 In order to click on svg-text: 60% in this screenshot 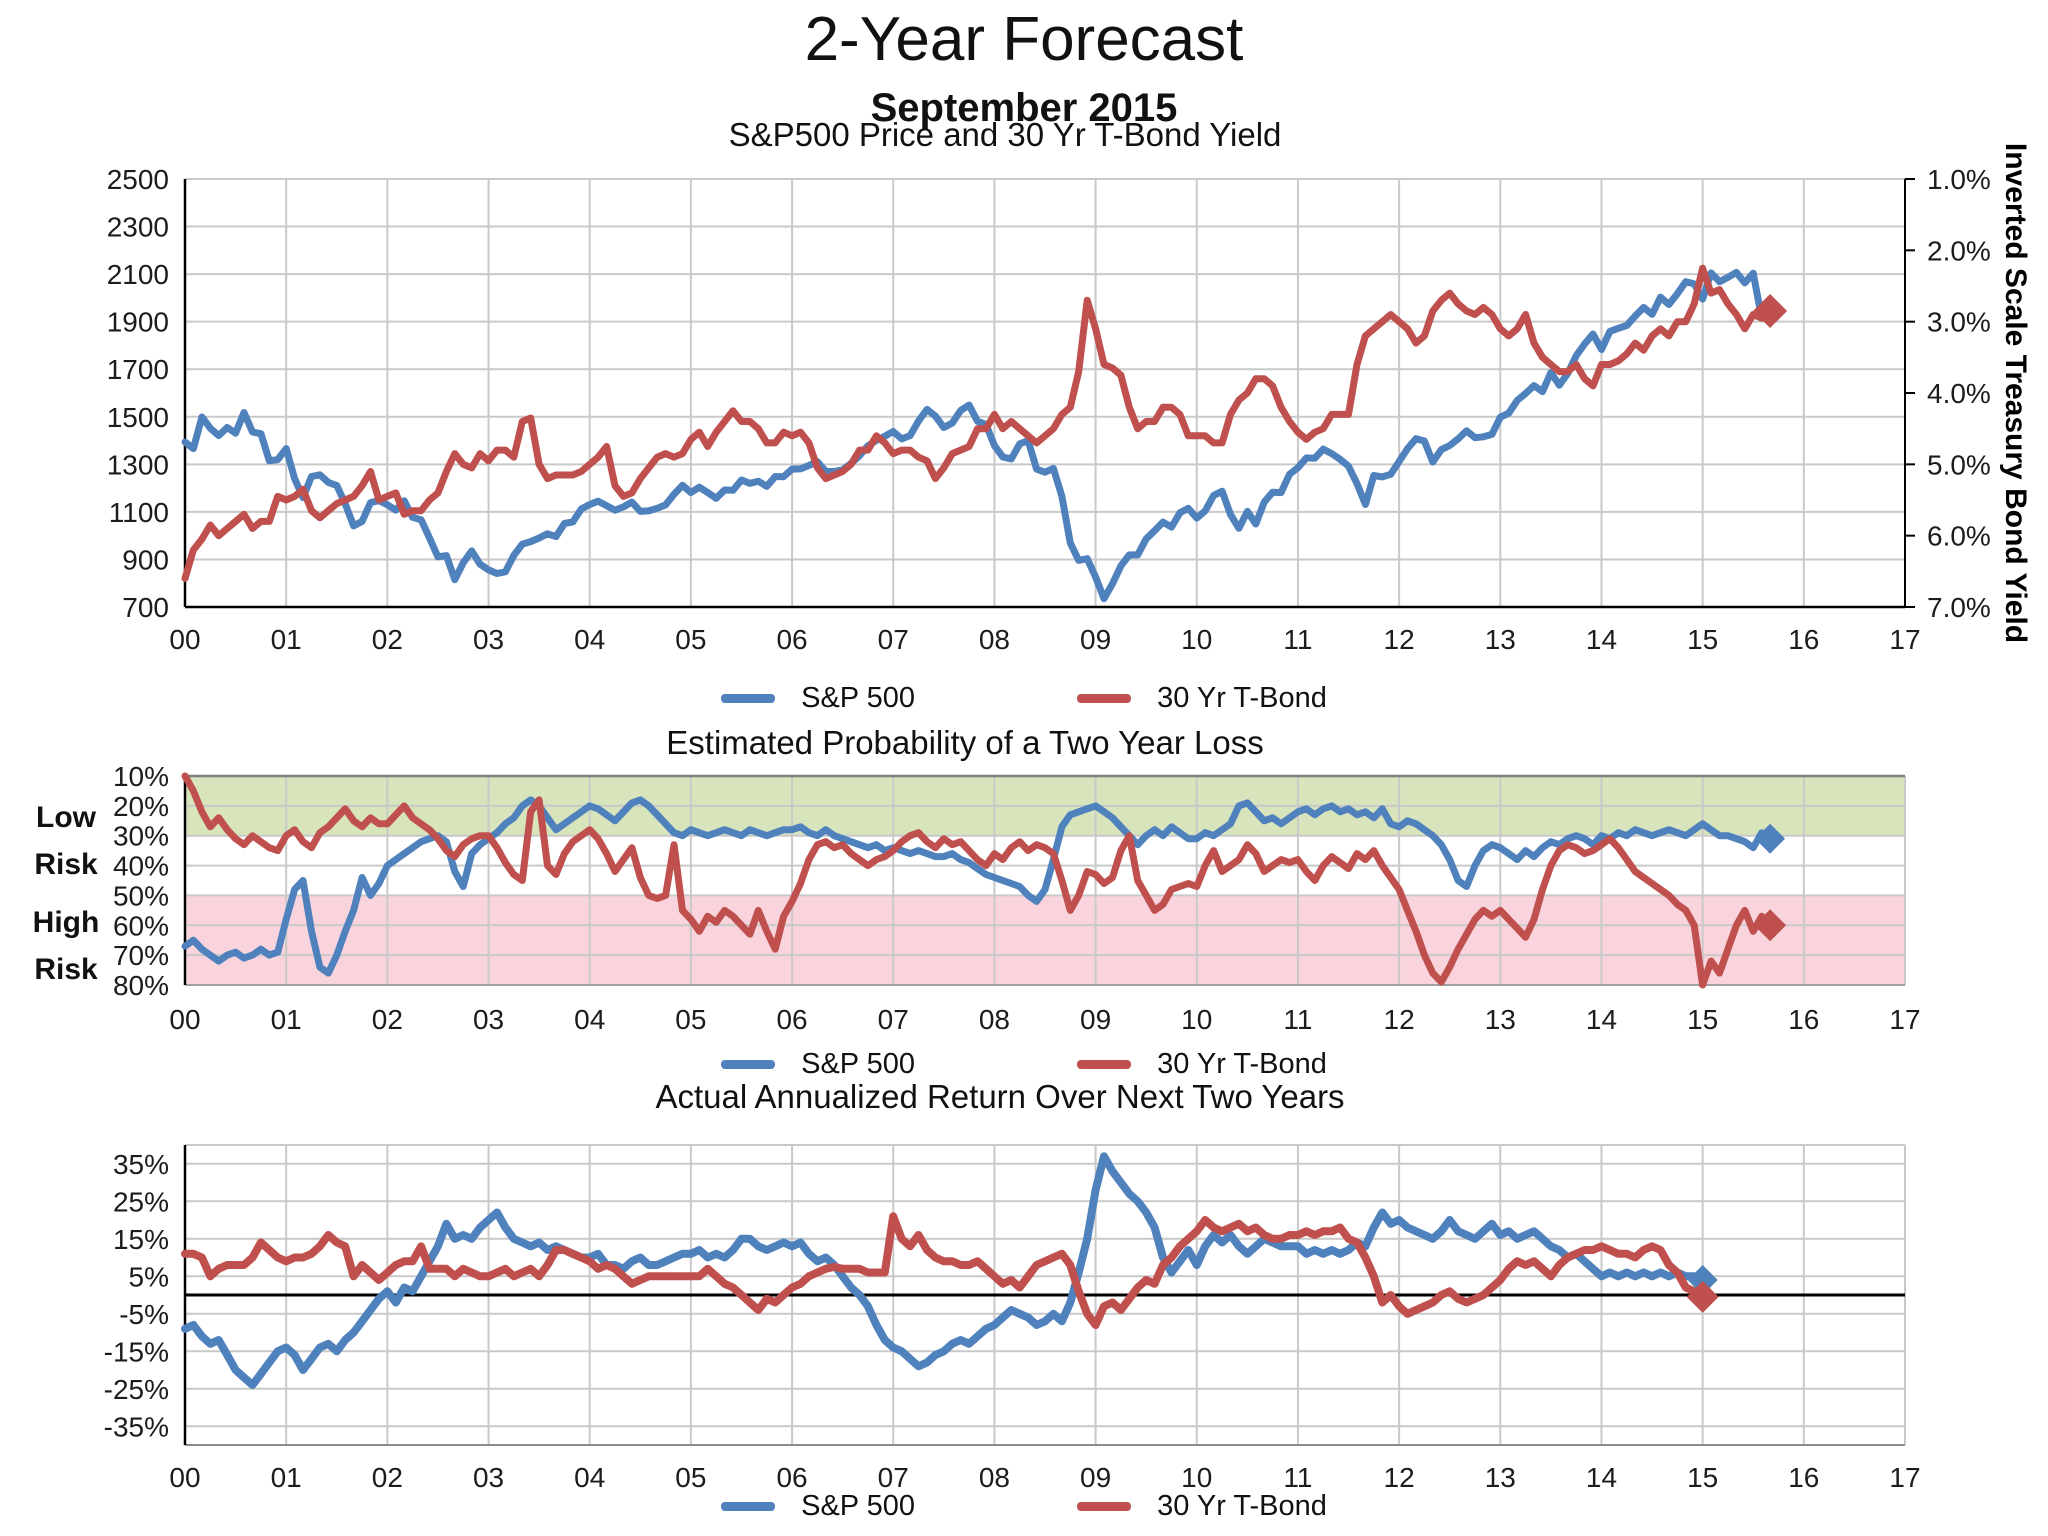, I will do `click(141, 925)`.